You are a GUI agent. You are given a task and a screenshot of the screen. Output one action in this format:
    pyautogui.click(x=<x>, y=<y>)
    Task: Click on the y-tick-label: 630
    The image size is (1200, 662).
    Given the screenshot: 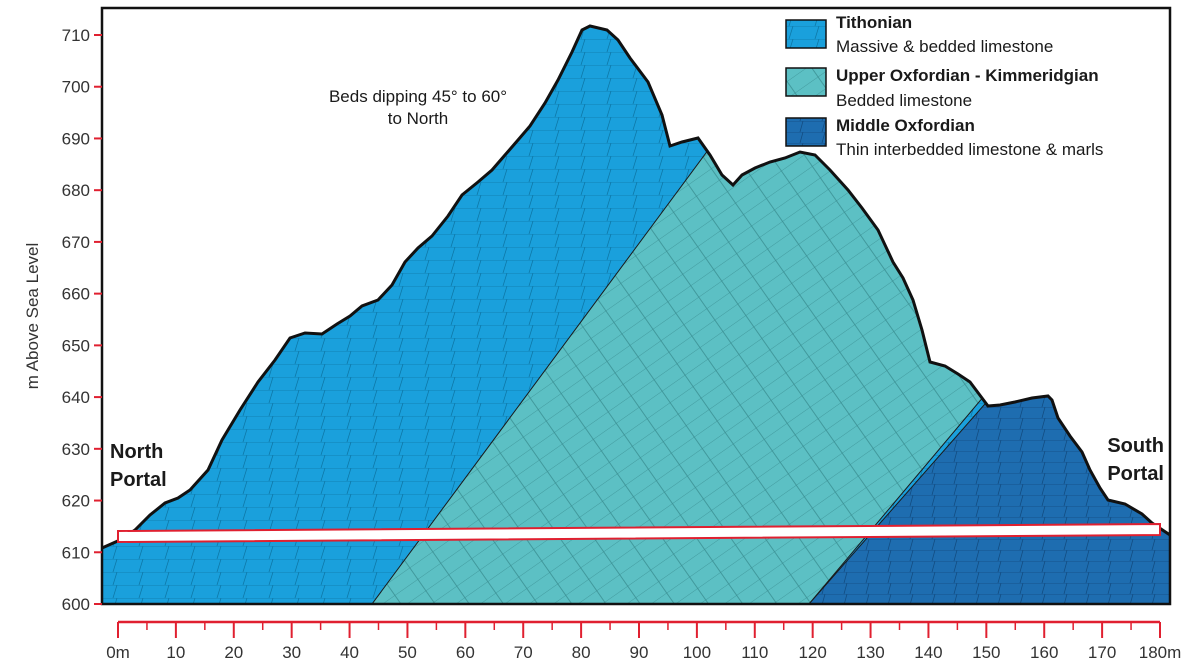 What is the action you would take?
    pyautogui.click(x=76, y=449)
    